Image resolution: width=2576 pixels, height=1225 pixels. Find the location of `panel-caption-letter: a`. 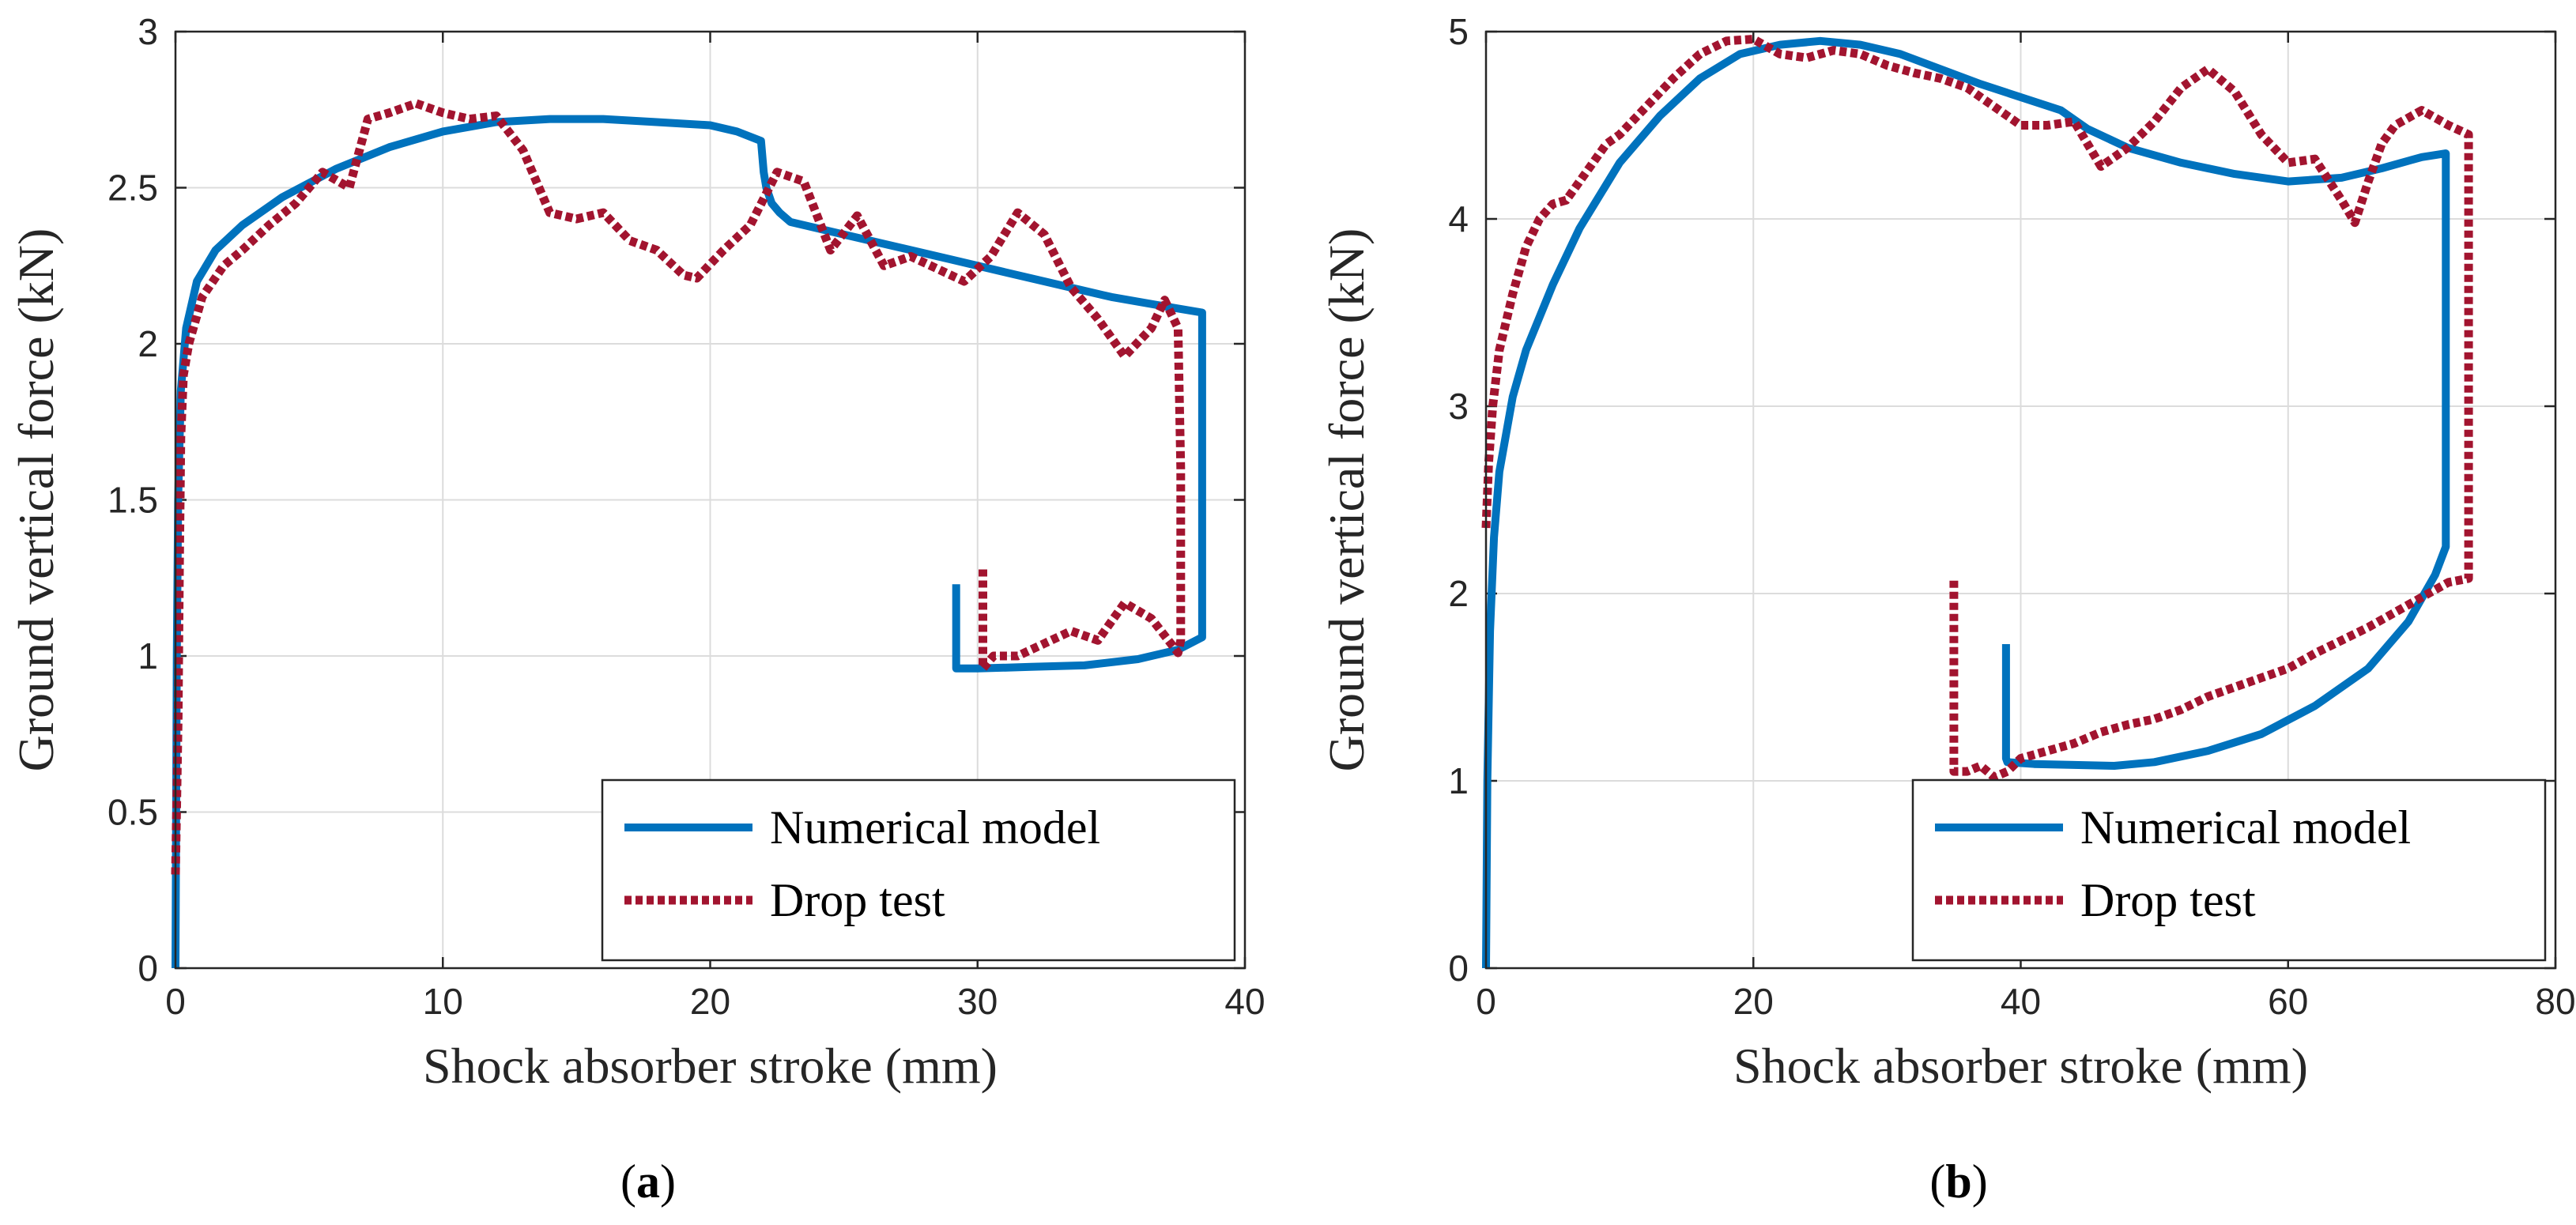

panel-caption-letter: a is located at coordinates (648, 1181).